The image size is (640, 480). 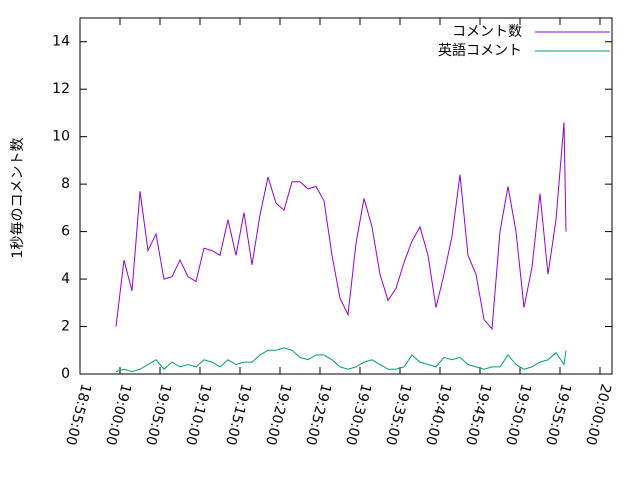 I want to click on y-tick-label: 0, so click(x=65, y=374).